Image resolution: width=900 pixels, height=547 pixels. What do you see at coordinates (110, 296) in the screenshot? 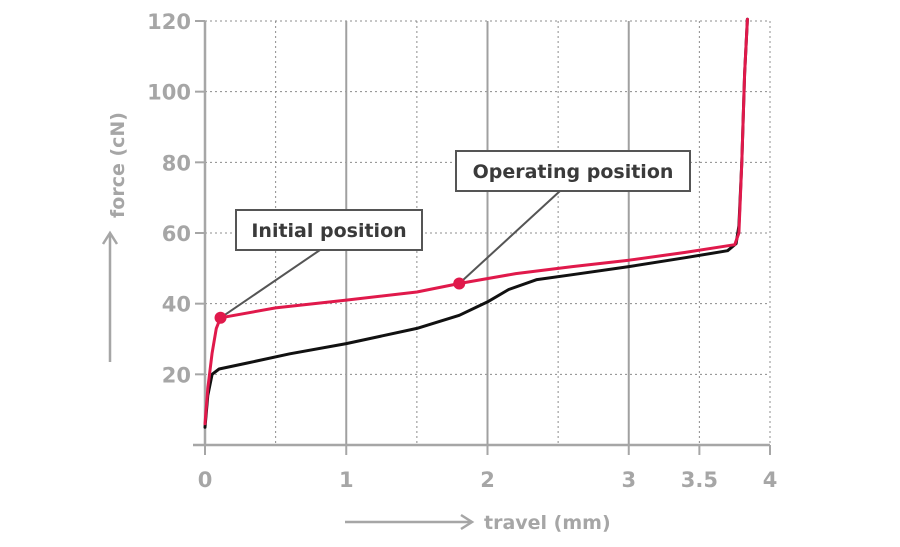
I see `y-axis-arrow-icon` at bounding box center [110, 296].